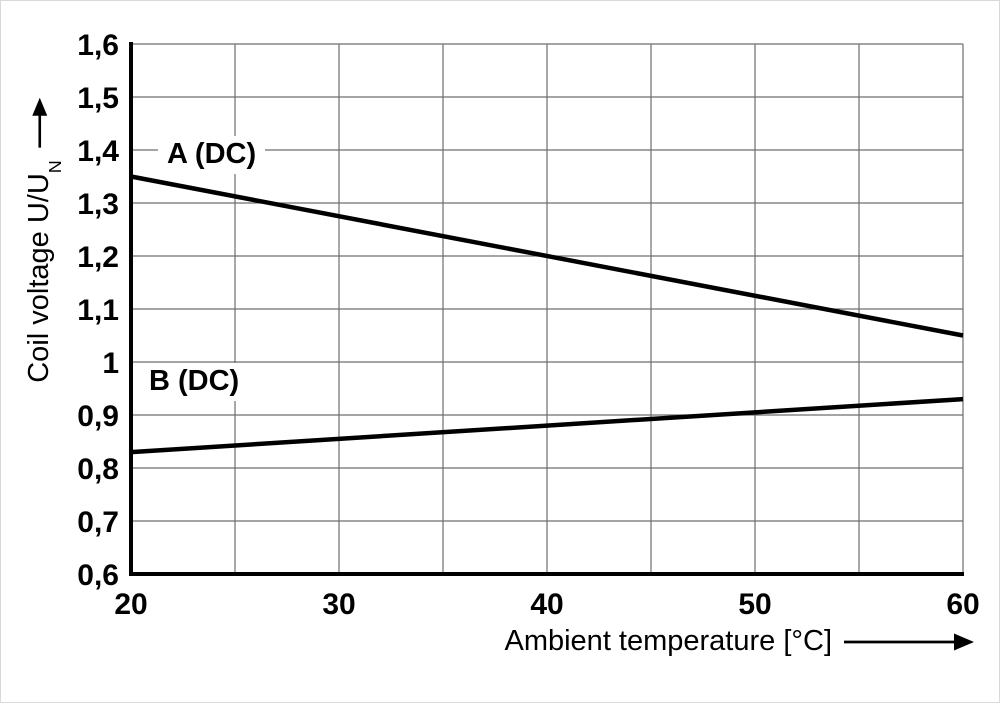  I want to click on y-axis-title: Coil voltage U/UN, so click(39, 257).